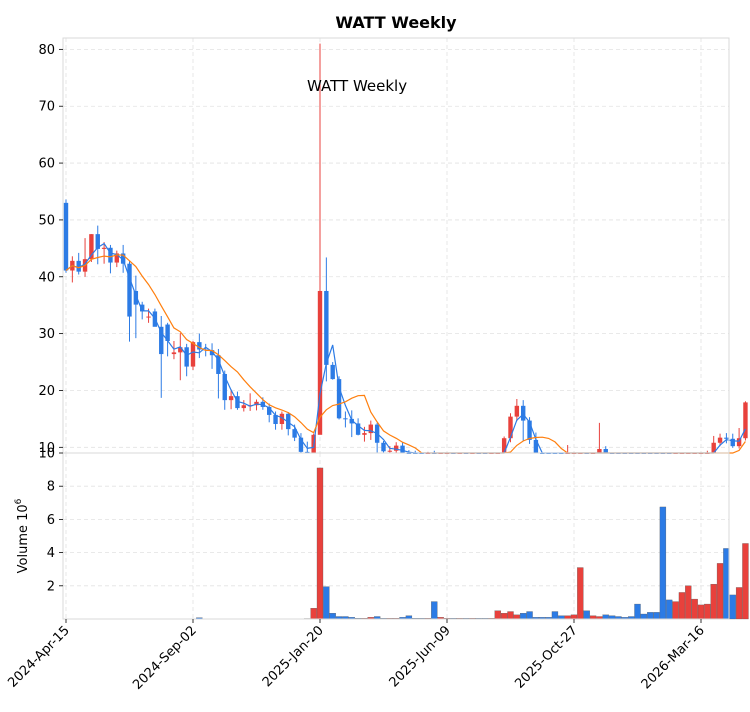  What do you see at coordinates (293, 656) in the screenshot?
I see `x-tick-label: 2025-Jan-20` at bounding box center [293, 656].